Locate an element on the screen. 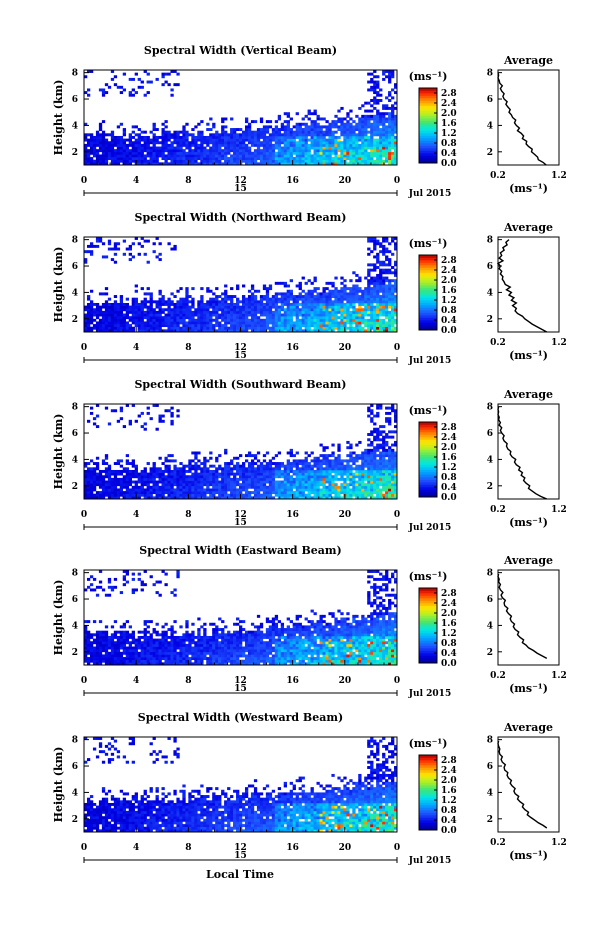 This screenshot has height=929, width=615. colorbar-tick-label: 2.0 is located at coordinates (449, 281).